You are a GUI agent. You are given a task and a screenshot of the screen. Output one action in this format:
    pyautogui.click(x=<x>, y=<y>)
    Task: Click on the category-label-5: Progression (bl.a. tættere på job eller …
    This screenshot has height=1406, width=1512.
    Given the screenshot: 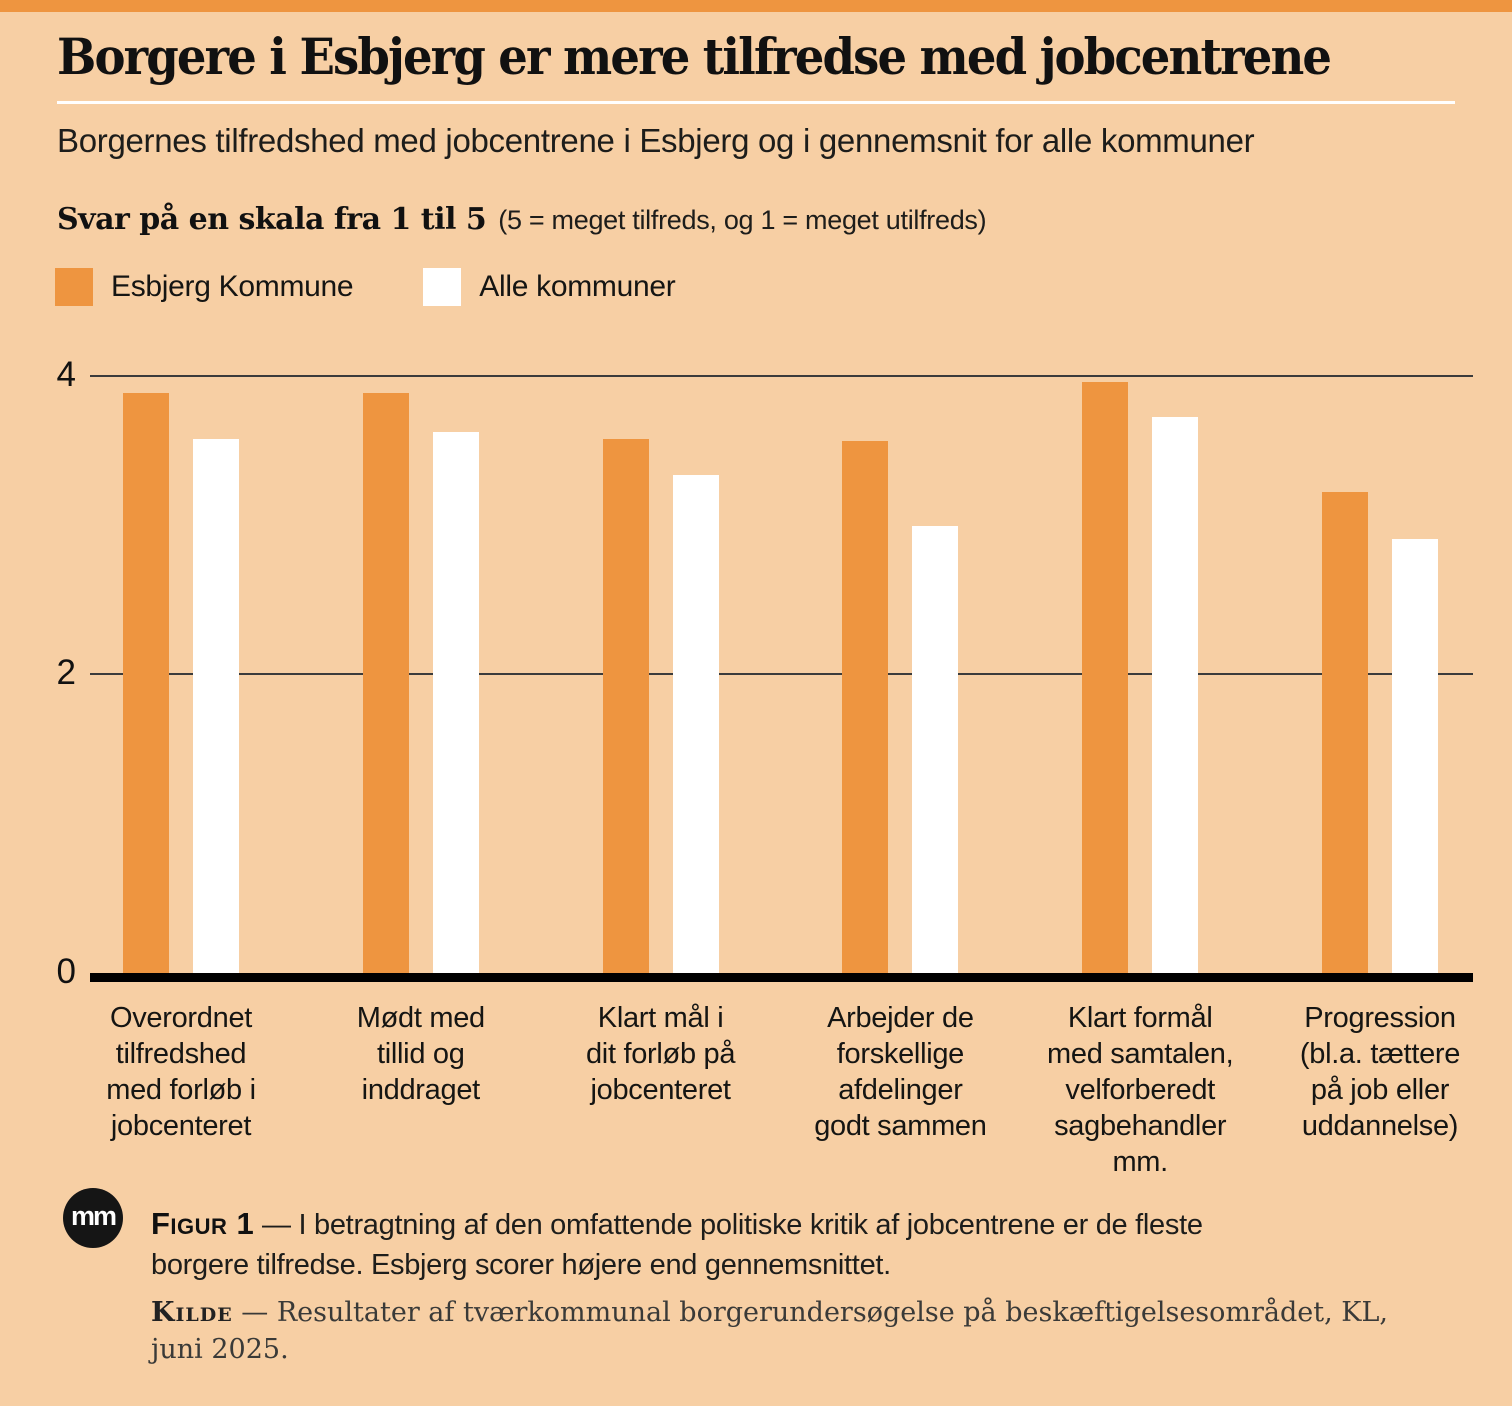 What is the action you would take?
    pyautogui.click(x=1380, y=1072)
    